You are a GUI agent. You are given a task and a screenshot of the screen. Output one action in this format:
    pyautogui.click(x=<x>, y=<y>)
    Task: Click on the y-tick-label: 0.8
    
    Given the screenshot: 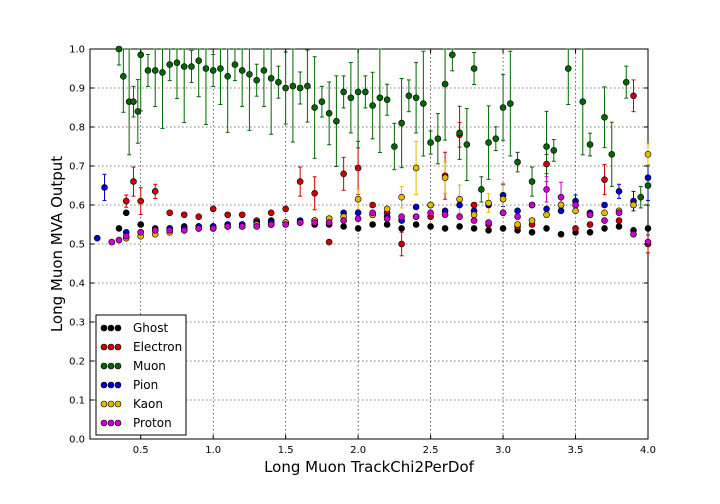 What is the action you would take?
    pyautogui.click(x=77, y=128)
    